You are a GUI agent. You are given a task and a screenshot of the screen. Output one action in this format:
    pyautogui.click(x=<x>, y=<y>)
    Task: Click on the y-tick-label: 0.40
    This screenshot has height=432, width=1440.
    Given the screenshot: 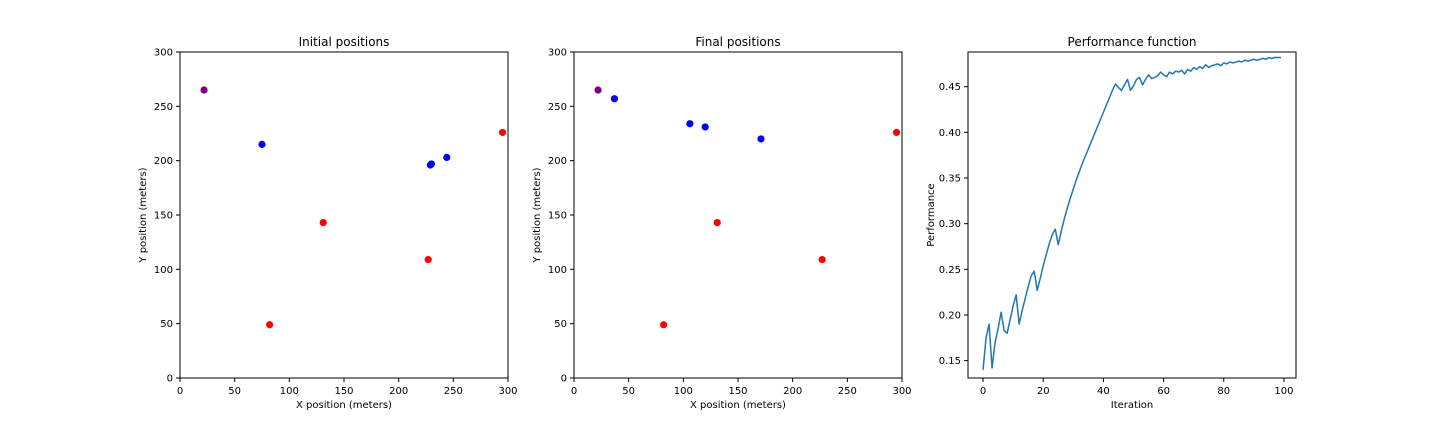 What is the action you would take?
    pyautogui.click(x=950, y=133)
    